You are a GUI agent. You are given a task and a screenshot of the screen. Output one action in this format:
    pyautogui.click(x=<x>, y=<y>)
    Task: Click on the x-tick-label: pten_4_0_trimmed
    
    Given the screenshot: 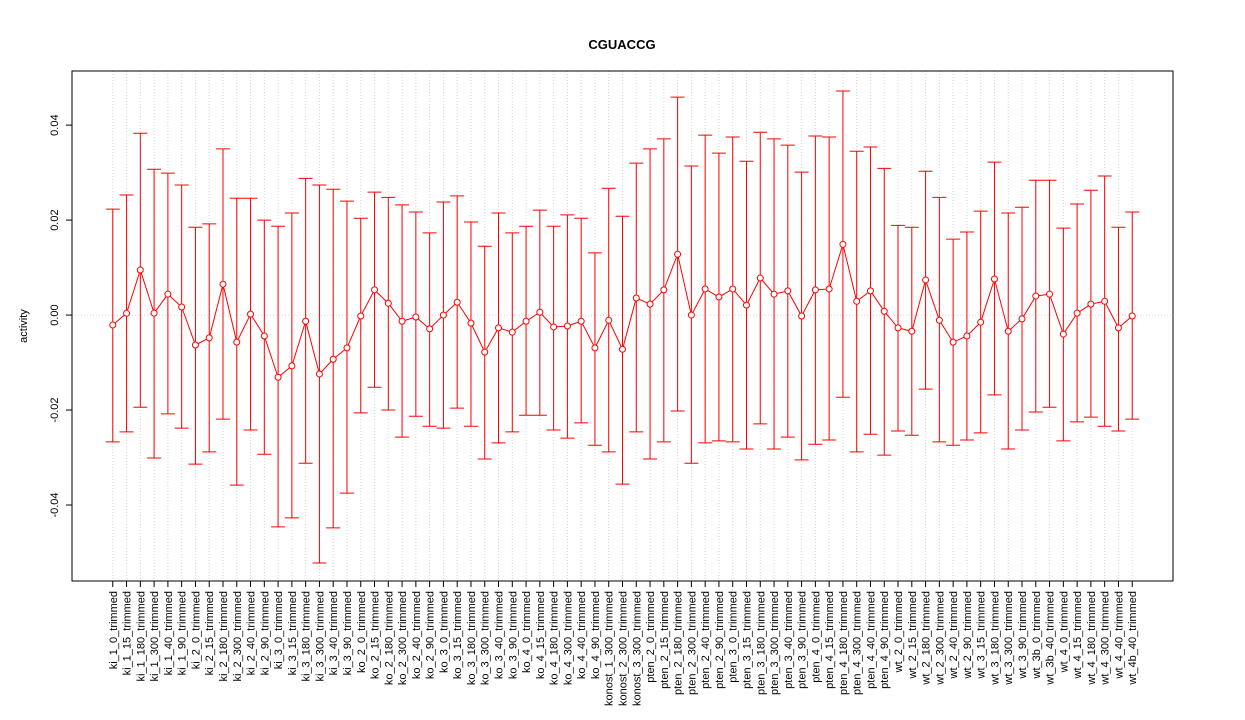 What is the action you would take?
    pyautogui.click(x=816, y=637)
    